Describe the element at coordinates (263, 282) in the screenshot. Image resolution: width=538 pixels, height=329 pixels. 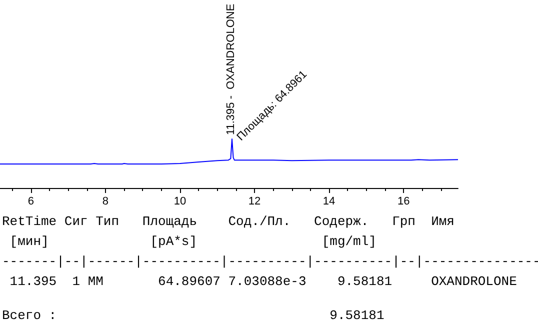
I see `text: 11.395 1 MM 64.89607 7.03088e-3 9.58181 OXANDROLONE` at that location.